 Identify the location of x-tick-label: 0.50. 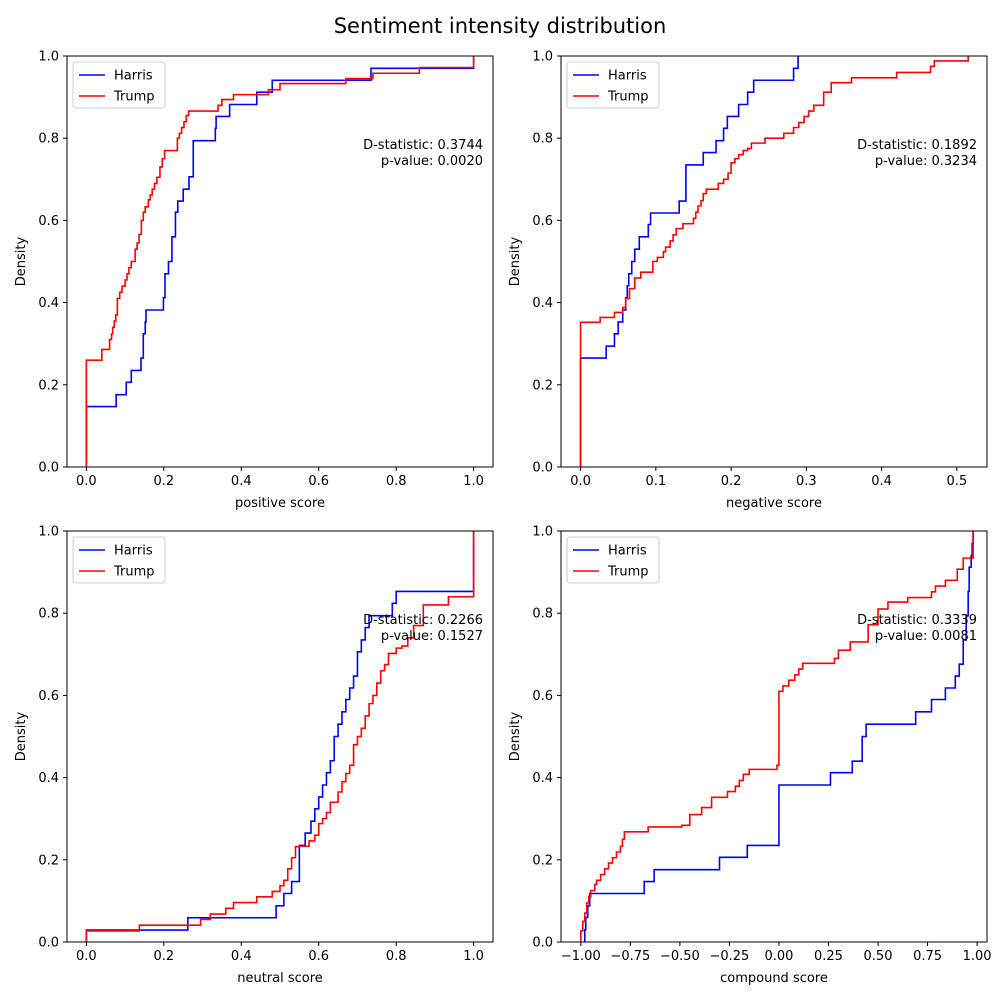
(878, 956).